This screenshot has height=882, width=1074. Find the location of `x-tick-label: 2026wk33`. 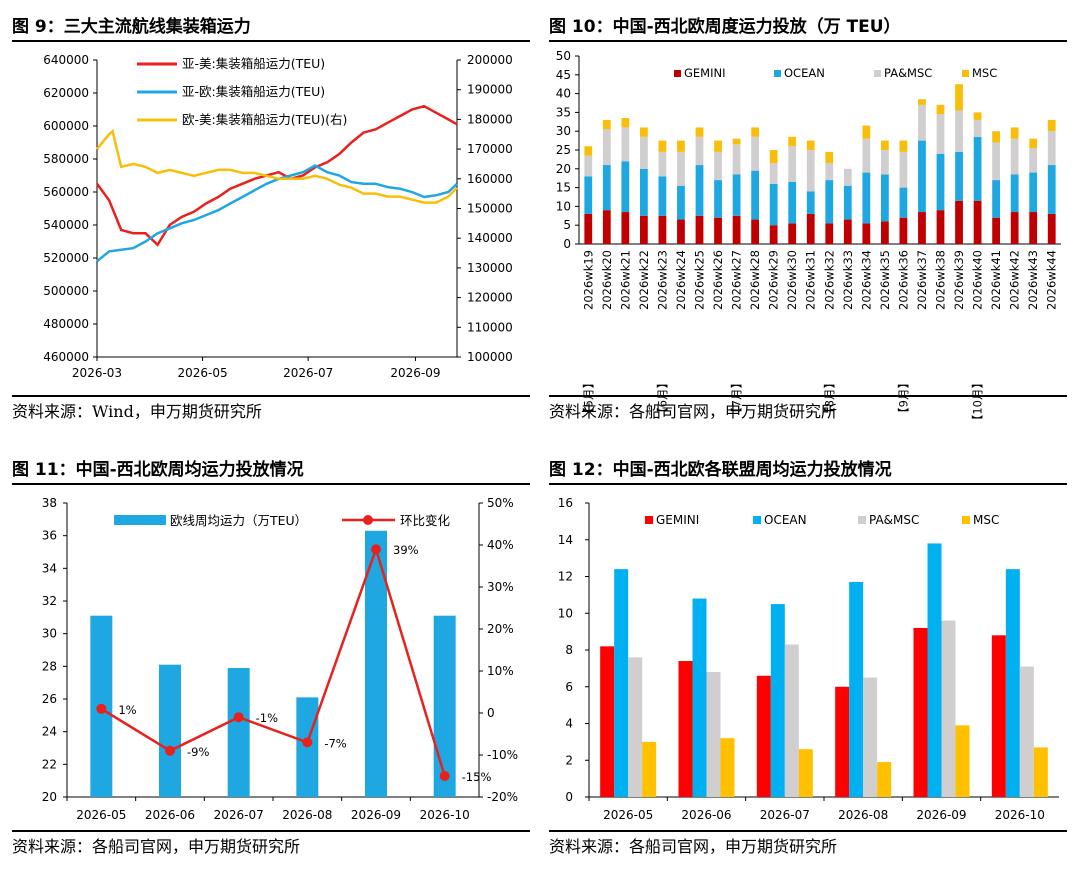

x-tick-label: 2026wk33 is located at coordinates (848, 280).